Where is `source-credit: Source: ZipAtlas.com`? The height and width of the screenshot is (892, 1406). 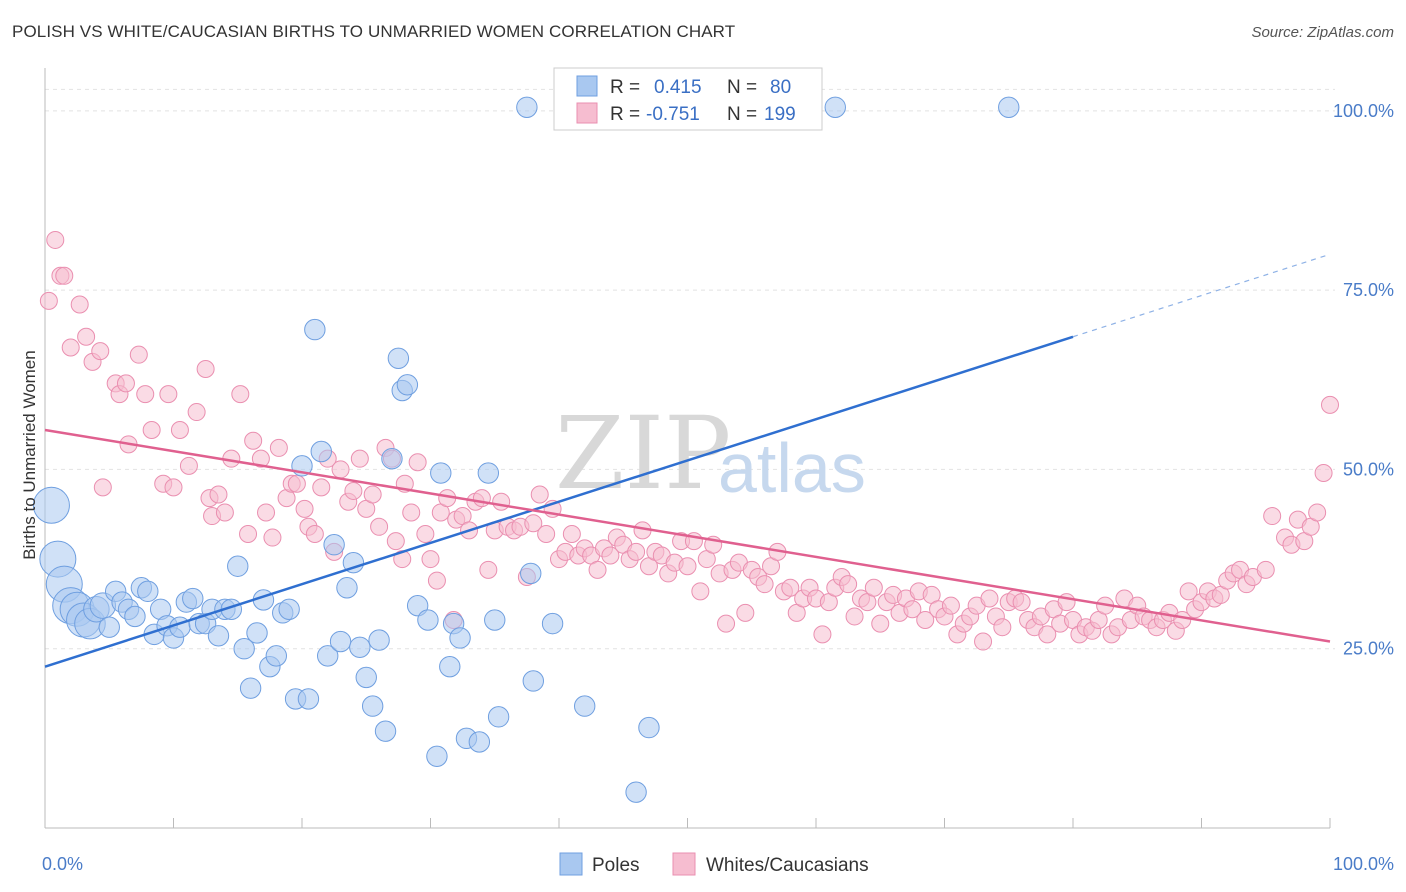
source-credit: Source: ZipAtlas.com is located at coordinates (1322, 32).